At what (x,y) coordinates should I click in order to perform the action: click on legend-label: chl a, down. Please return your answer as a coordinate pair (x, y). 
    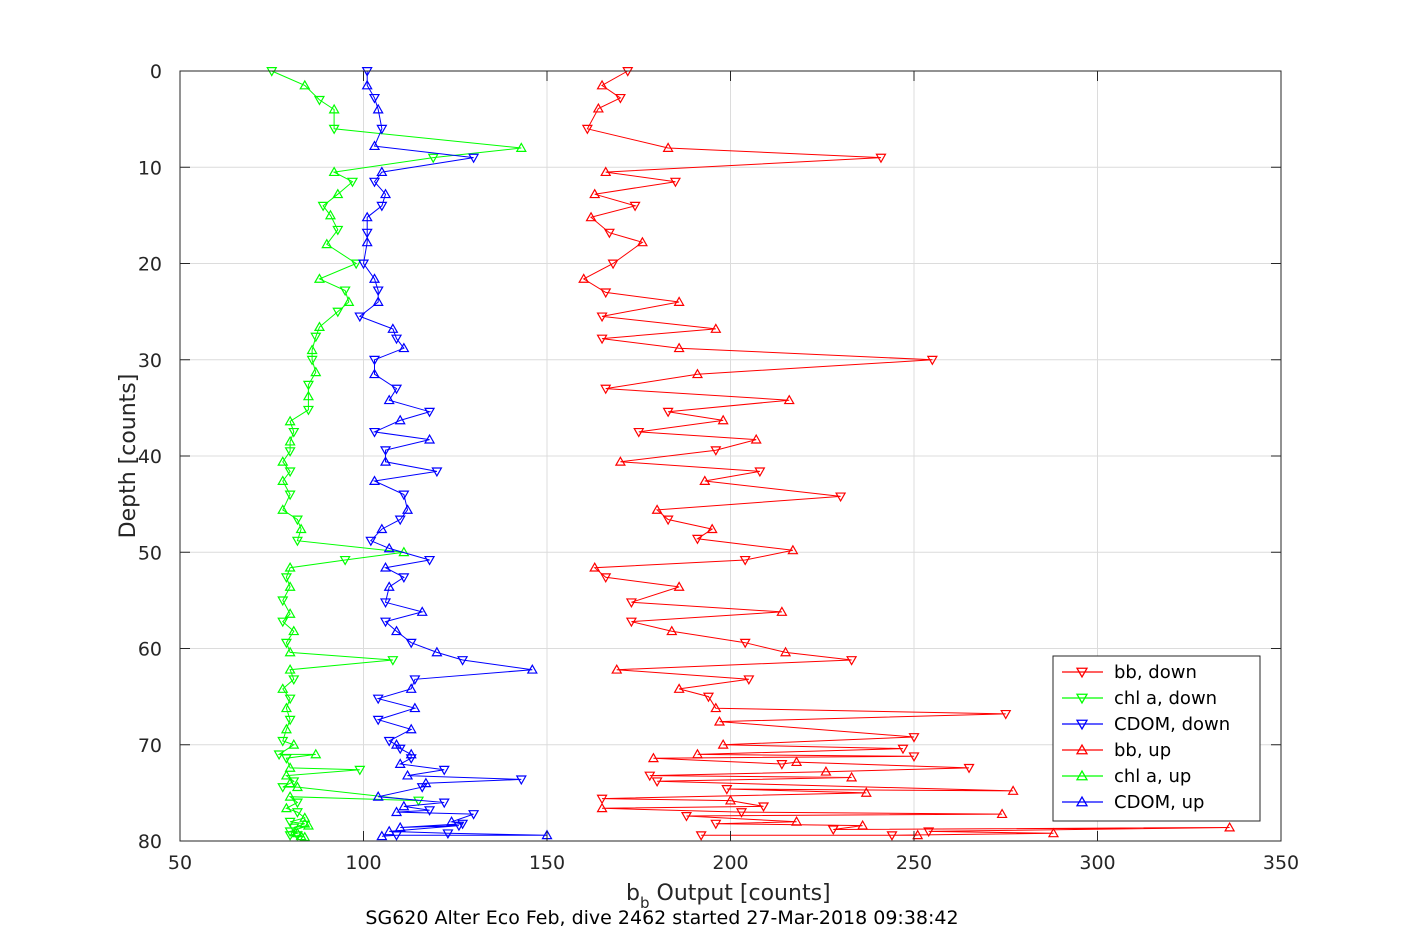
    Looking at the image, I should click on (1165, 698).